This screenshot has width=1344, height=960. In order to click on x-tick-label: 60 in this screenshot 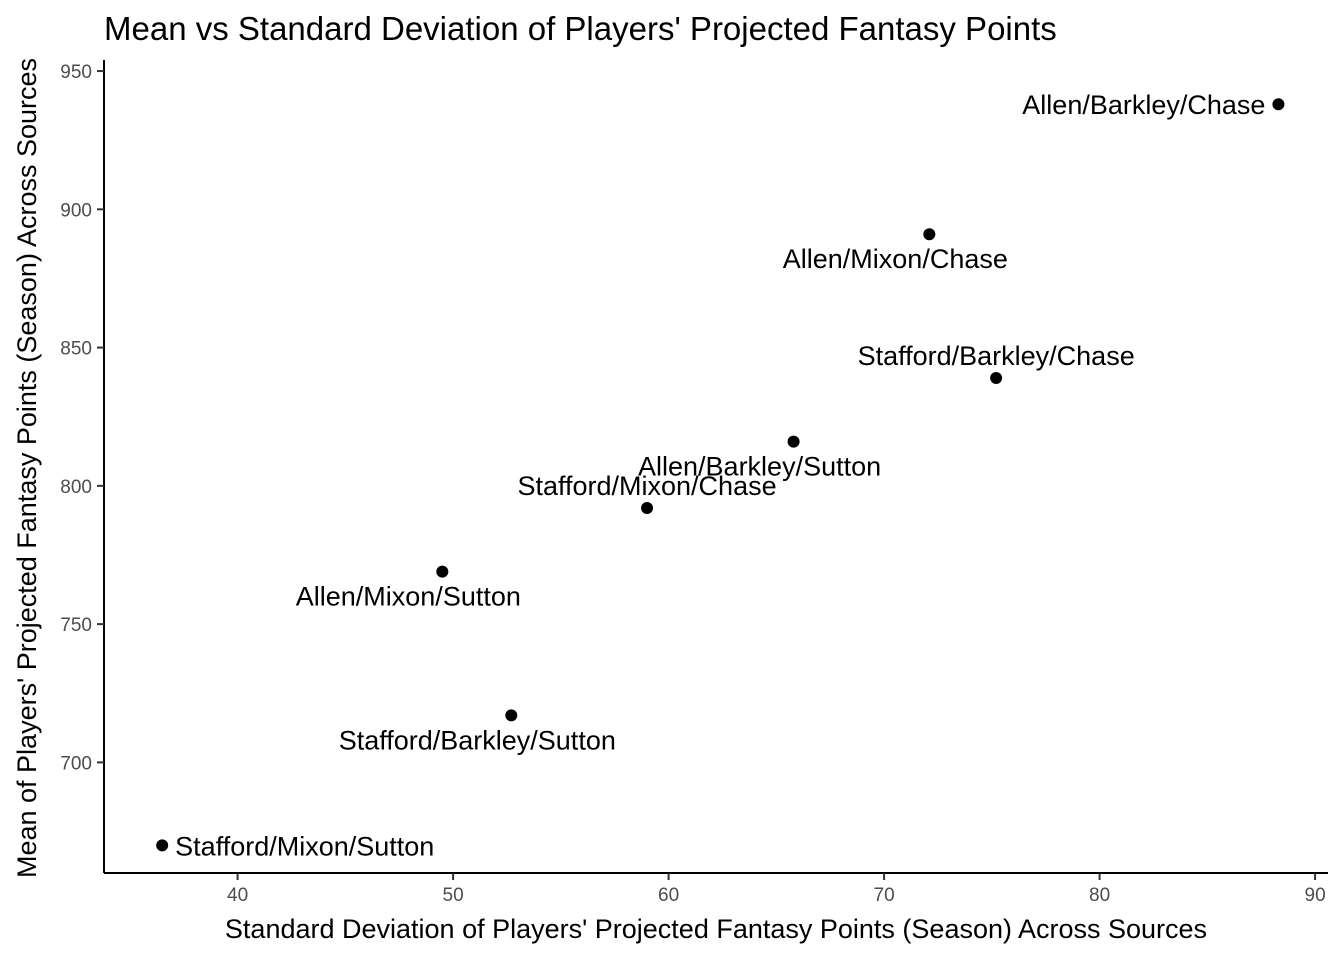, I will do `click(668, 895)`.